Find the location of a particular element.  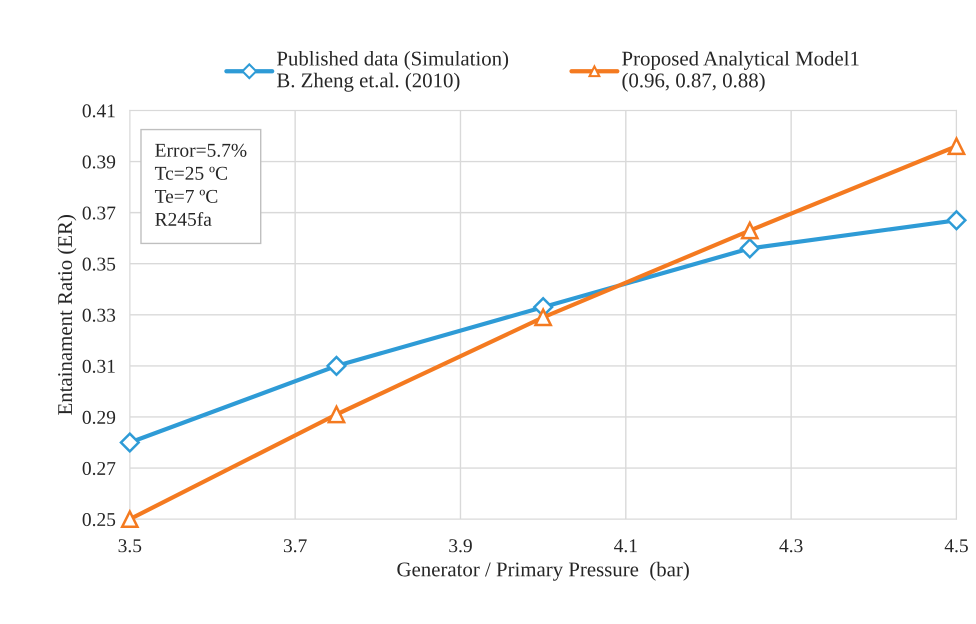

y-tick-label: 0.41 is located at coordinates (98, 111).